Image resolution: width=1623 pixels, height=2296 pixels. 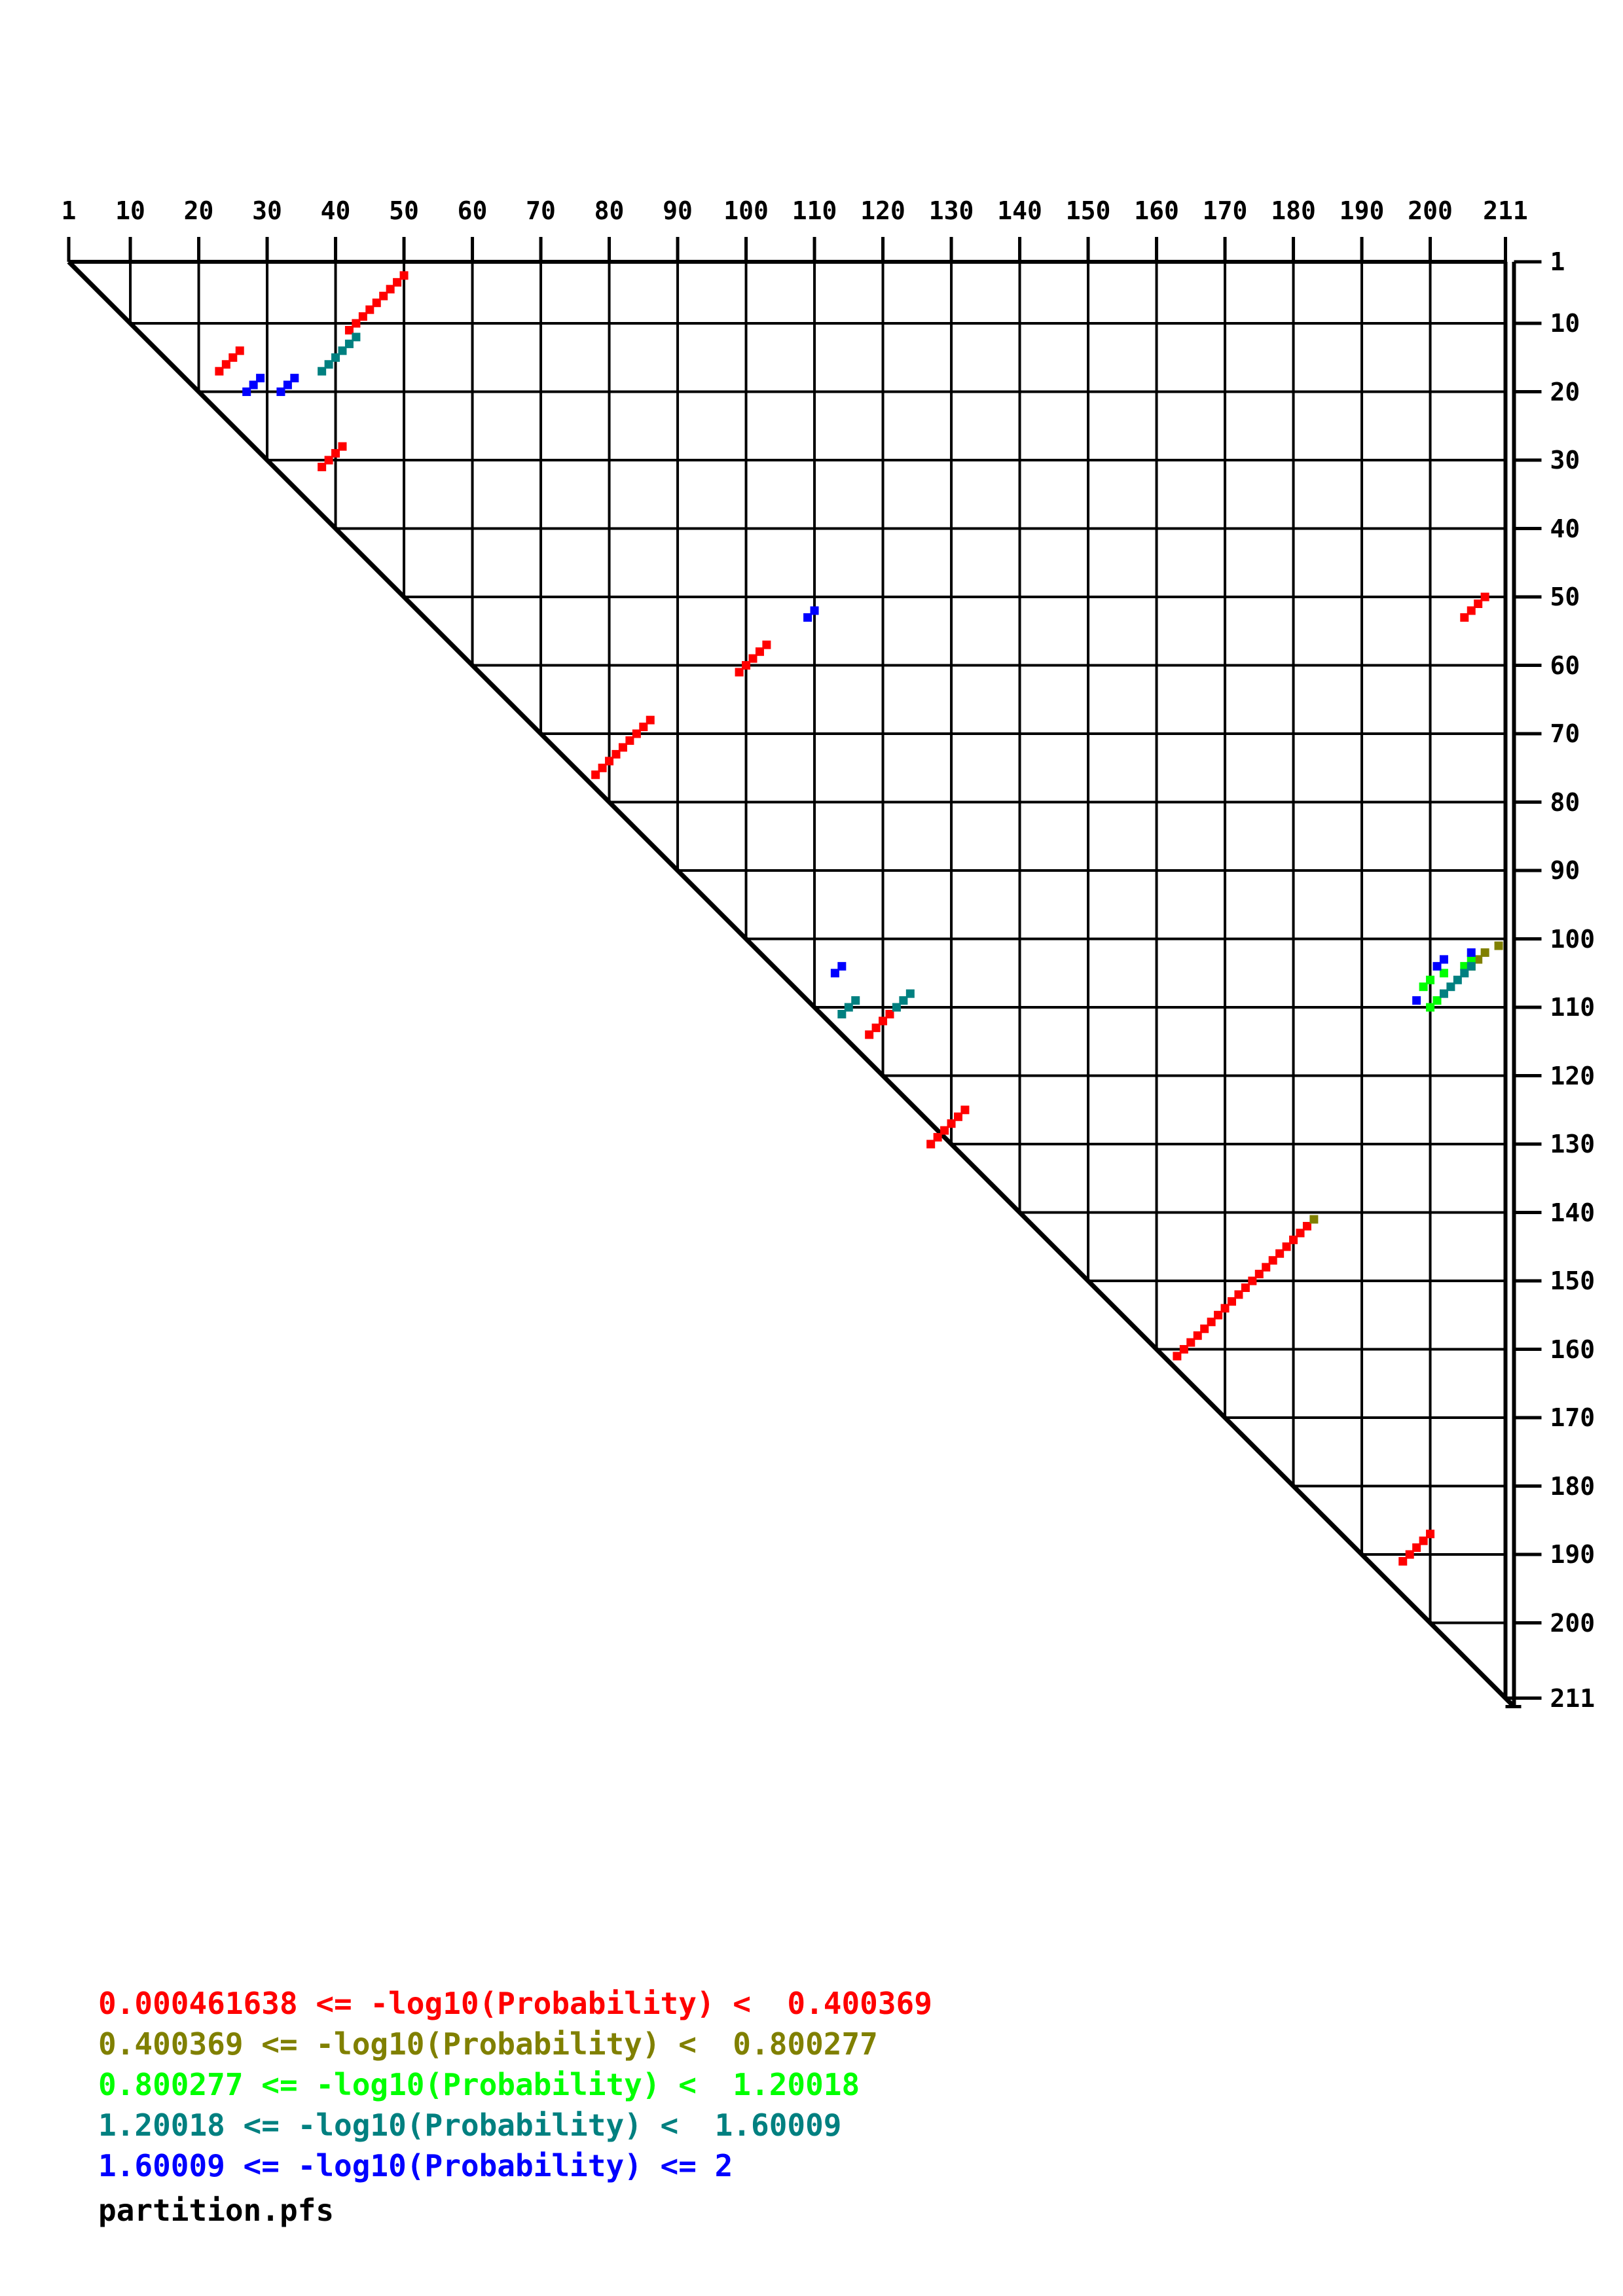 What do you see at coordinates (1565, 528) in the screenshot?
I see `right-axis-tick-label: 40` at bounding box center [1565, 528].